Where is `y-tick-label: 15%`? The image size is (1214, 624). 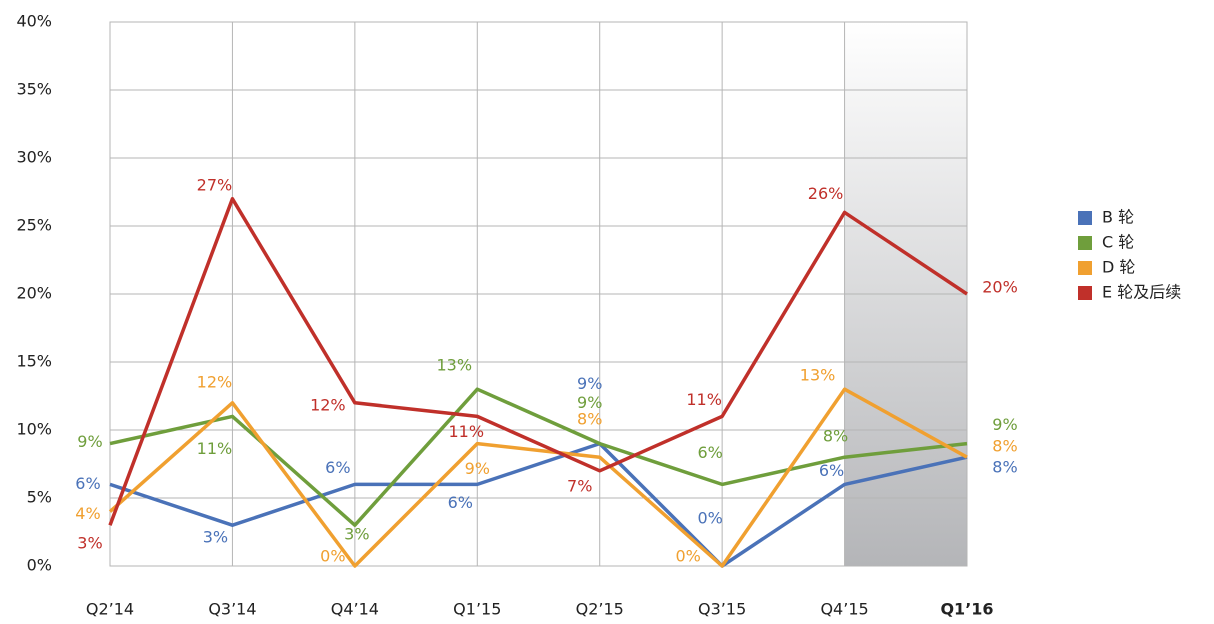 y-tick-label: 15% is located at coordinates (34, 361).